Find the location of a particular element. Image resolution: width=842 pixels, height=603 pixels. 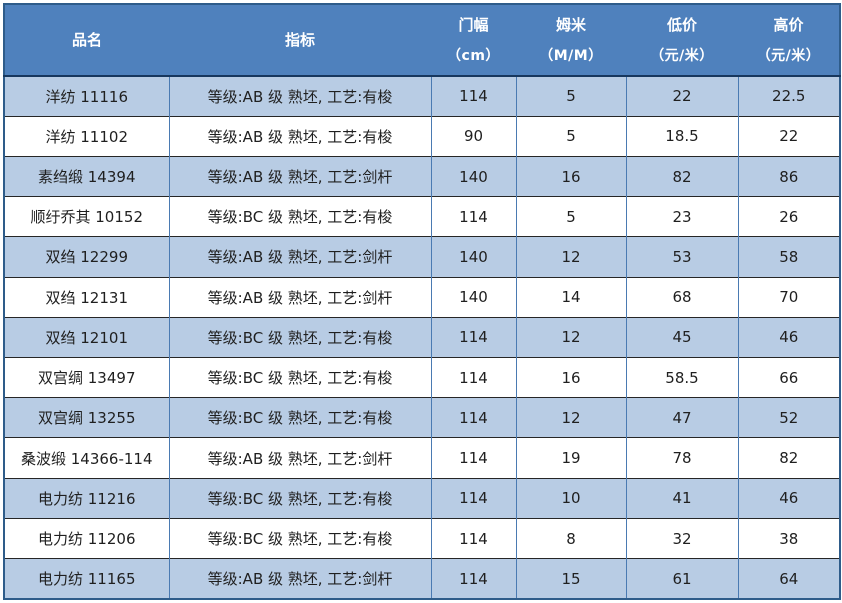

column-unit: （M/M） is located at coordinates (571, 55).